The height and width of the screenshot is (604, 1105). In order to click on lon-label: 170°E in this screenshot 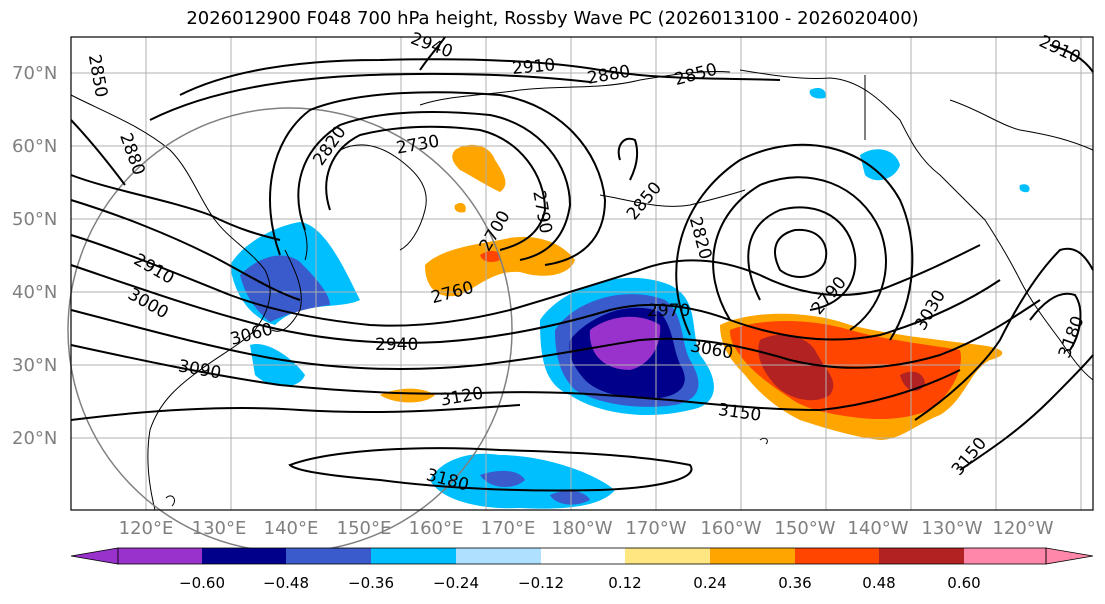, I will do `click(508, 528)`.